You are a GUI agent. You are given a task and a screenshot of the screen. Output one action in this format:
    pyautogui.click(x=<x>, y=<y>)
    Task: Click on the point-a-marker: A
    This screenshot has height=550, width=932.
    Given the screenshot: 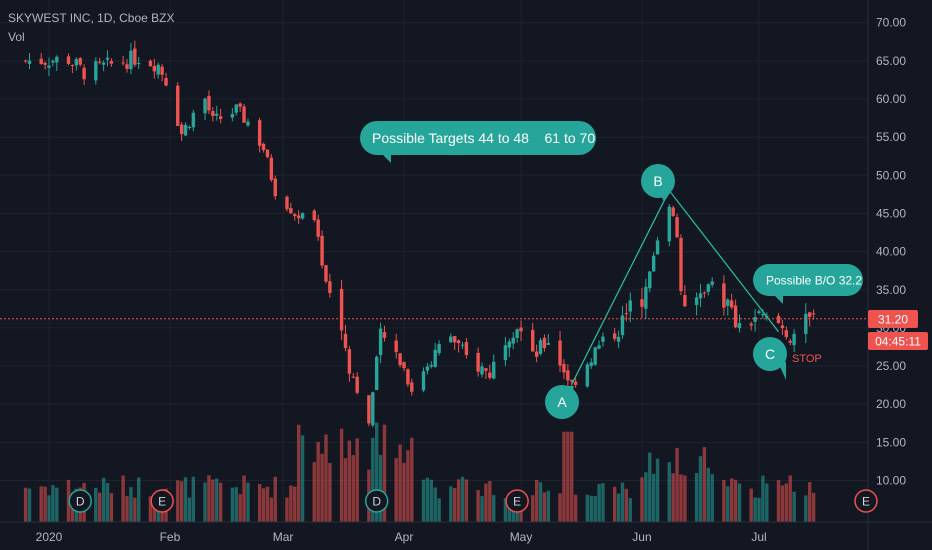 What is the action you would take?
    pyautogui.click(x=562, y=402)
    